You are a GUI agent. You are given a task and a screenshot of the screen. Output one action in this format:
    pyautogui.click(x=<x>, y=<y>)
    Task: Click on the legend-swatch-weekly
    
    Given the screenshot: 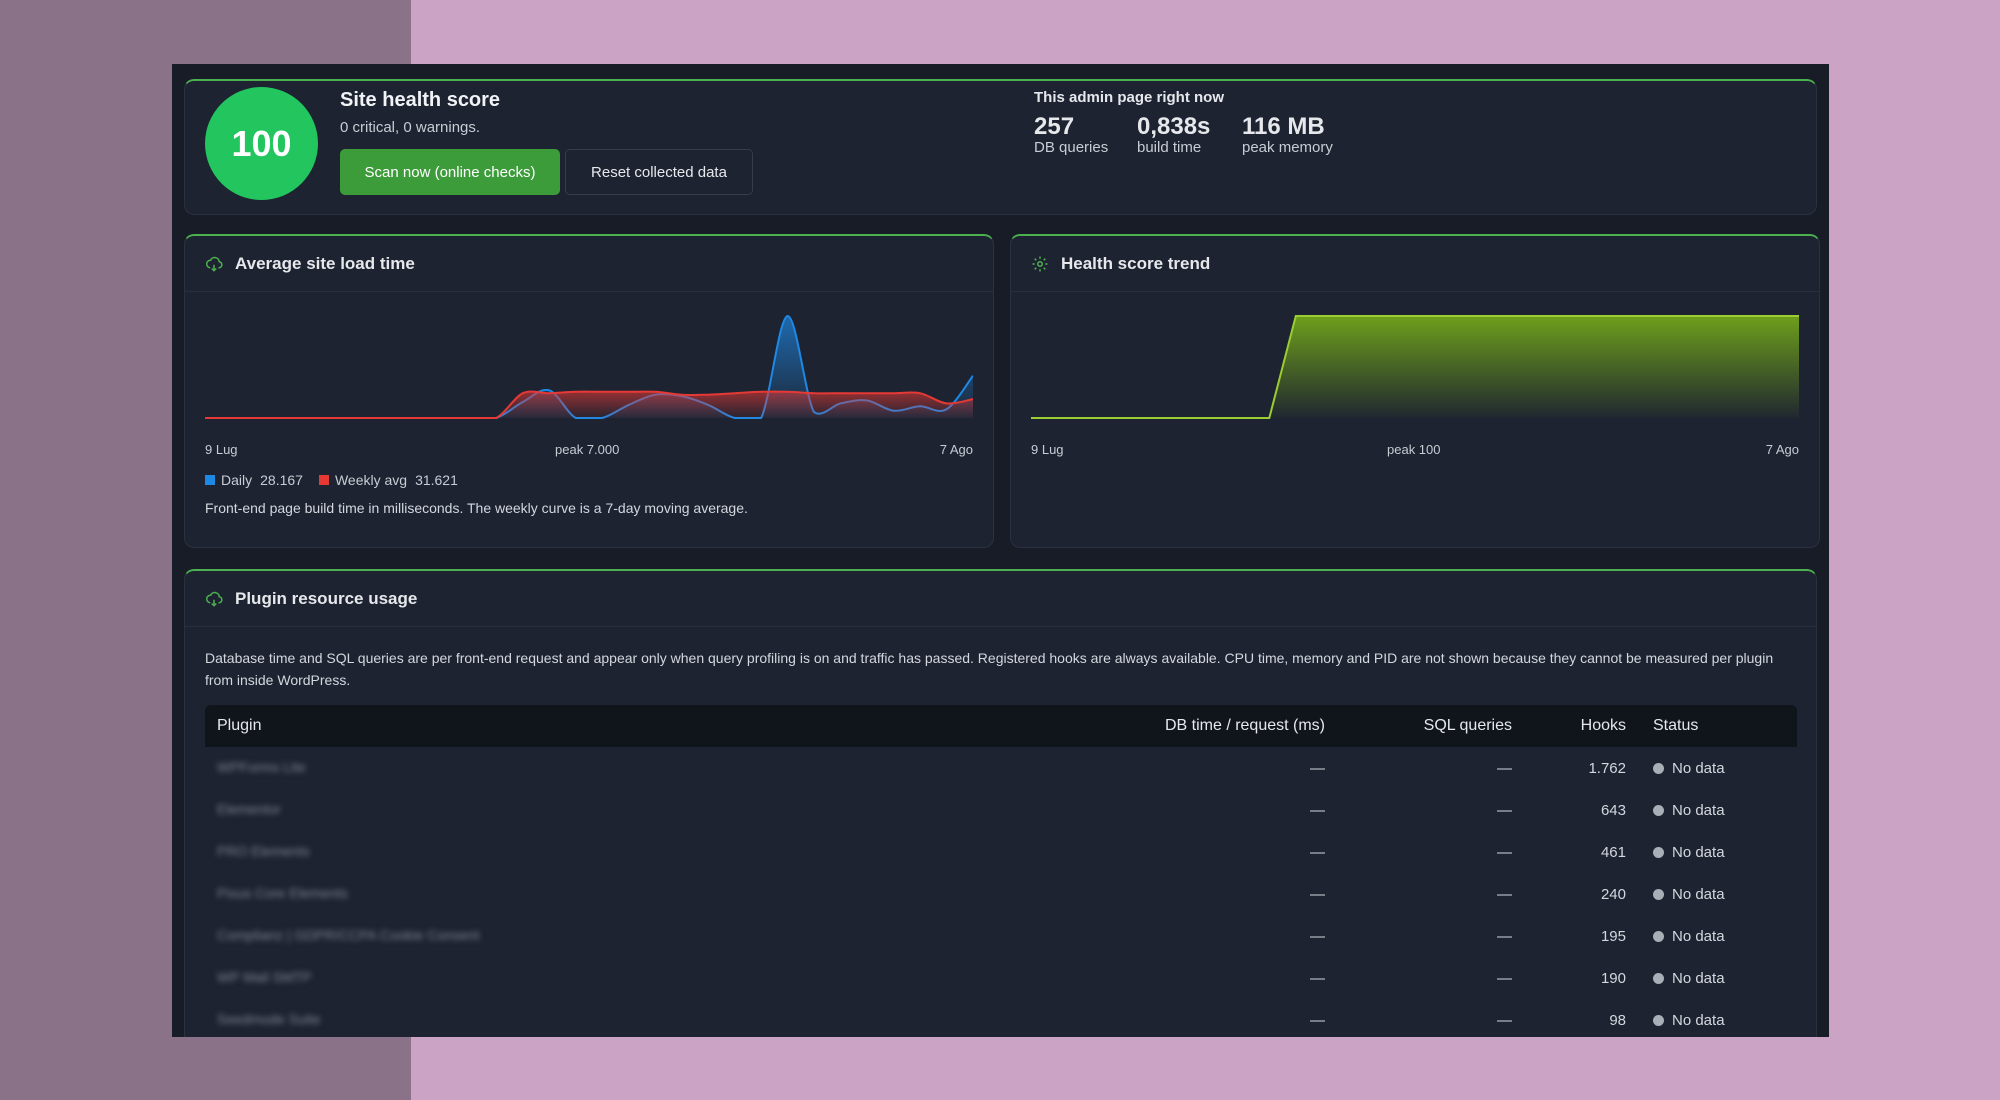 What is the action you would take?
    pyautogui.click(x=323, y=480)
    